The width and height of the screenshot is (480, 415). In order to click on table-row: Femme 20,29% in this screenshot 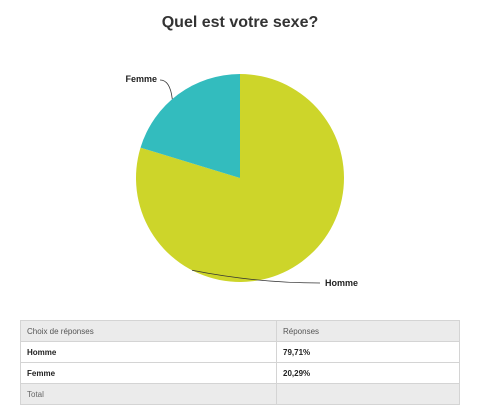, I will do `click(240, 373)`.